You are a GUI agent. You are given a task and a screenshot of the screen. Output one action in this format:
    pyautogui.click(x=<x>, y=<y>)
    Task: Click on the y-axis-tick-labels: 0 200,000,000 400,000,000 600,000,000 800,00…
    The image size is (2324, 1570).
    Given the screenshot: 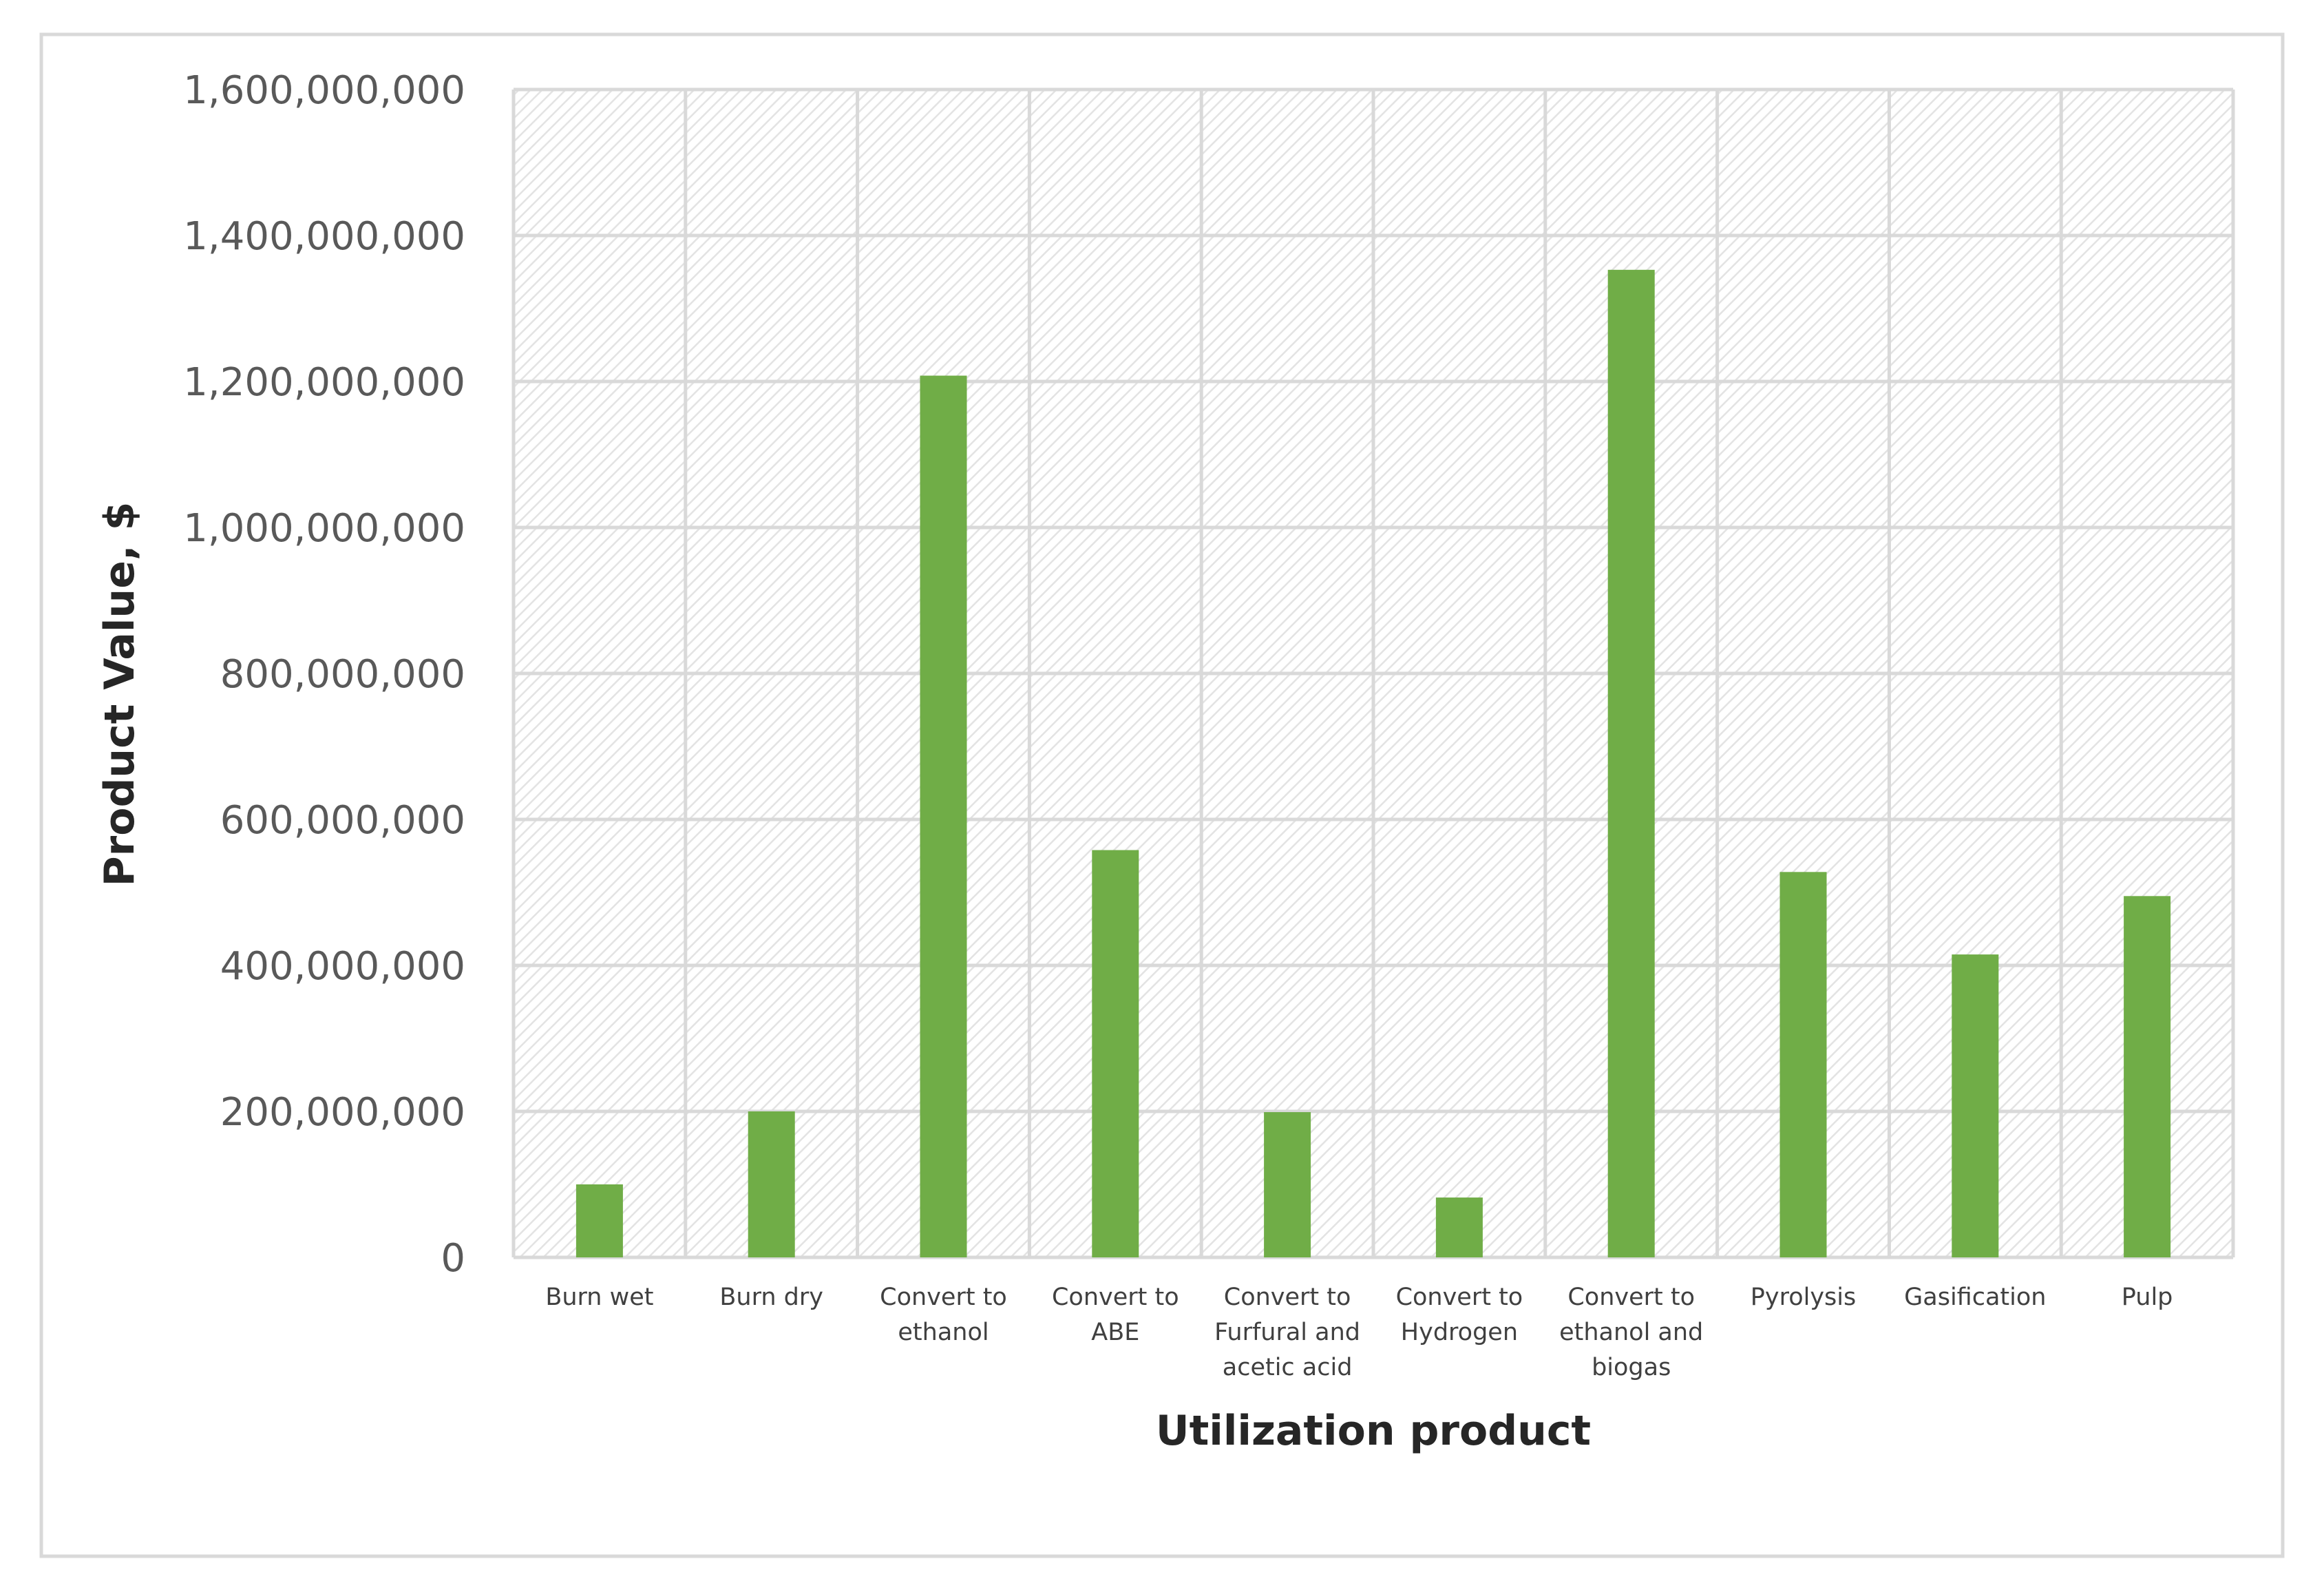 What is the action you would take?
    pyautogui.click(x=324, y=674)
    